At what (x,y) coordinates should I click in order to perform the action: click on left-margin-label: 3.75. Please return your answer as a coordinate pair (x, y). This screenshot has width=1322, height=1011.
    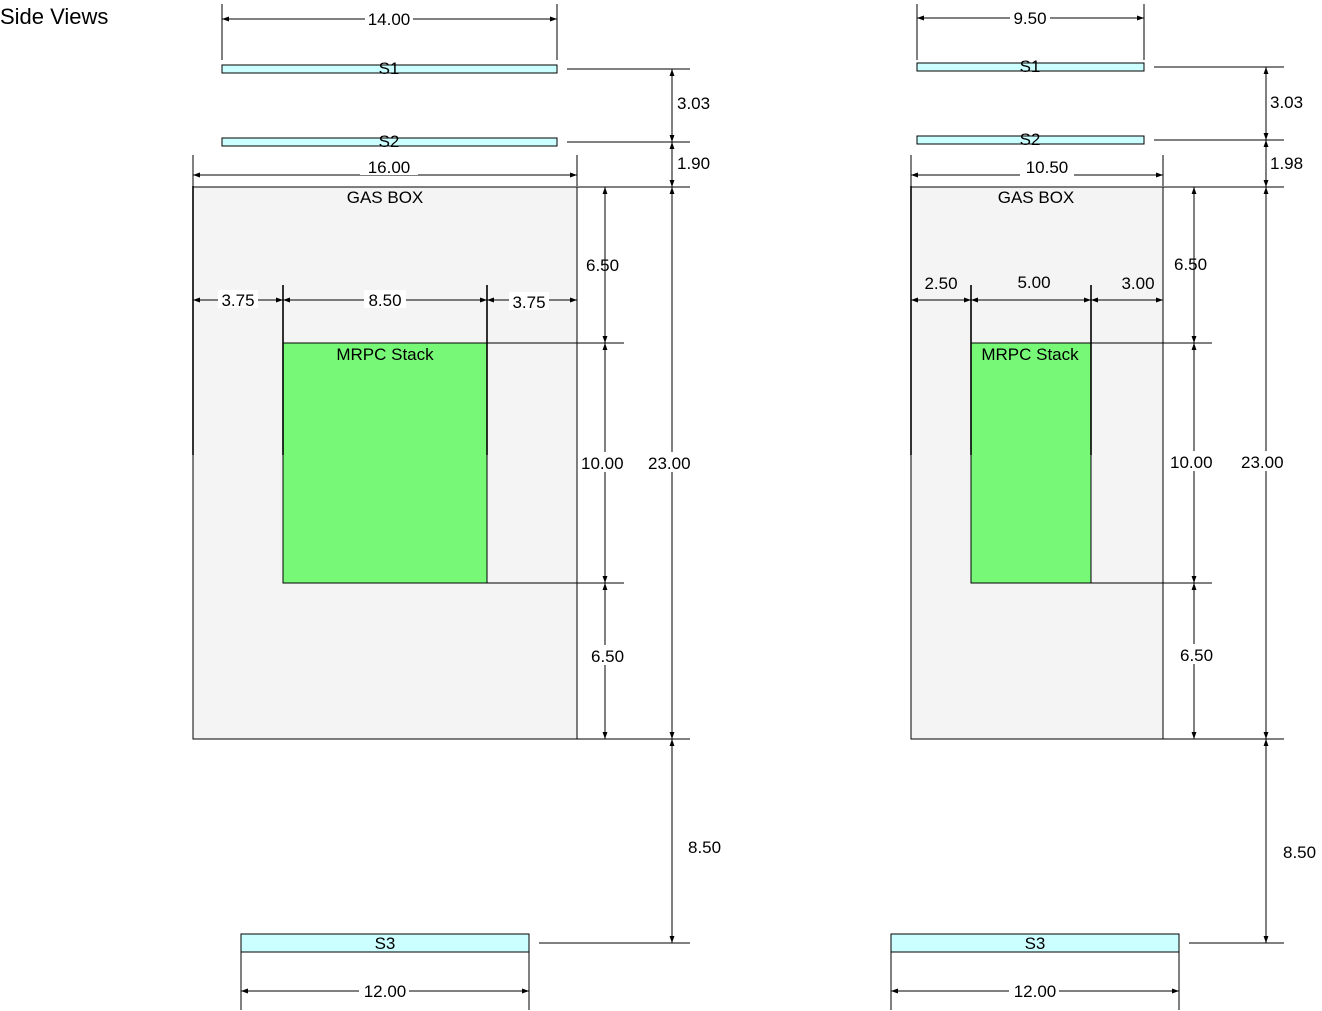
    Looking at the image, I should click on (237, 300).